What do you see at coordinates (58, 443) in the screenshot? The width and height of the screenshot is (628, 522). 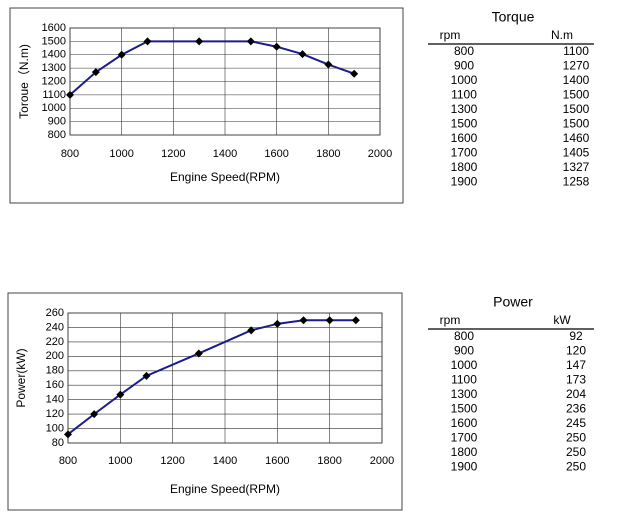 I see `y-tick-label: 80` at bounding box center [58, 443].